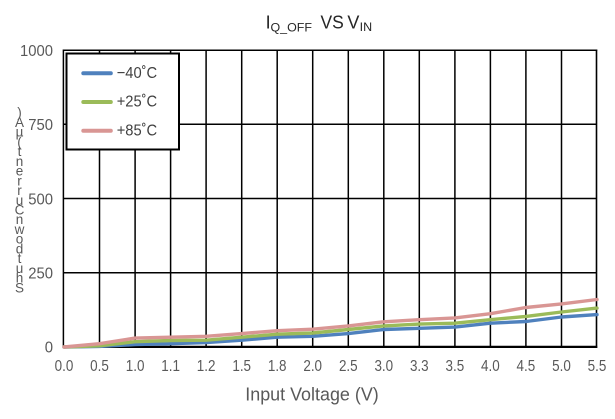 The image size is (615, 419). I want to click on svg-text: 3.5, so click(455, 366).